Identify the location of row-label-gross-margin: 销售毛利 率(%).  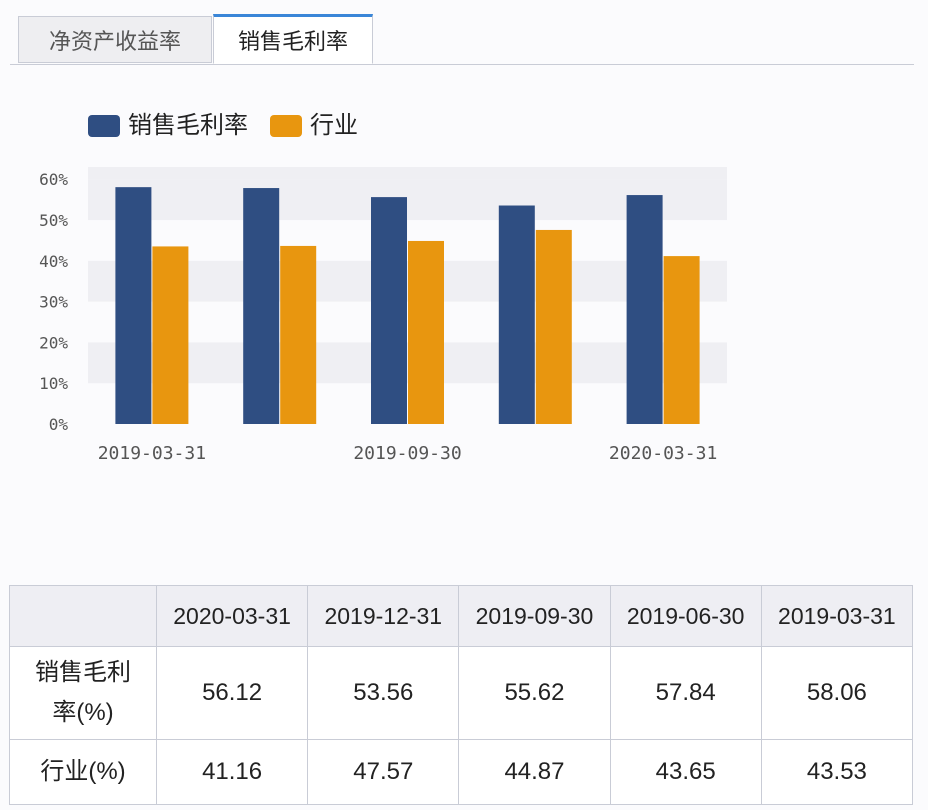
(83, 693).